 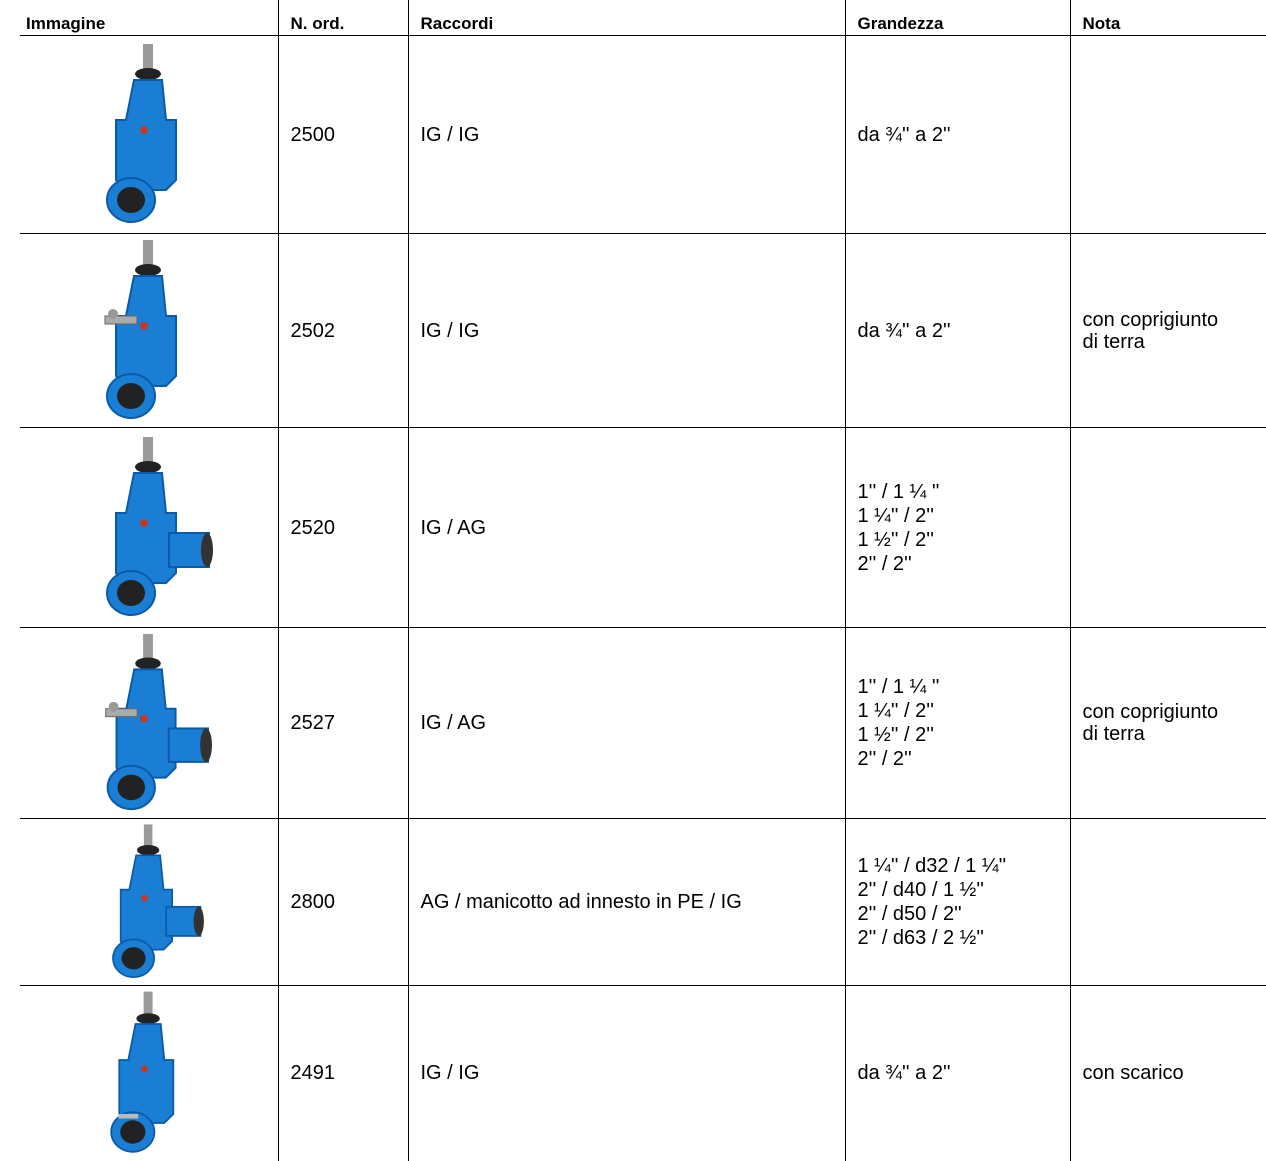 I want to click on order-number: 2500, so click(x=343, y=134).